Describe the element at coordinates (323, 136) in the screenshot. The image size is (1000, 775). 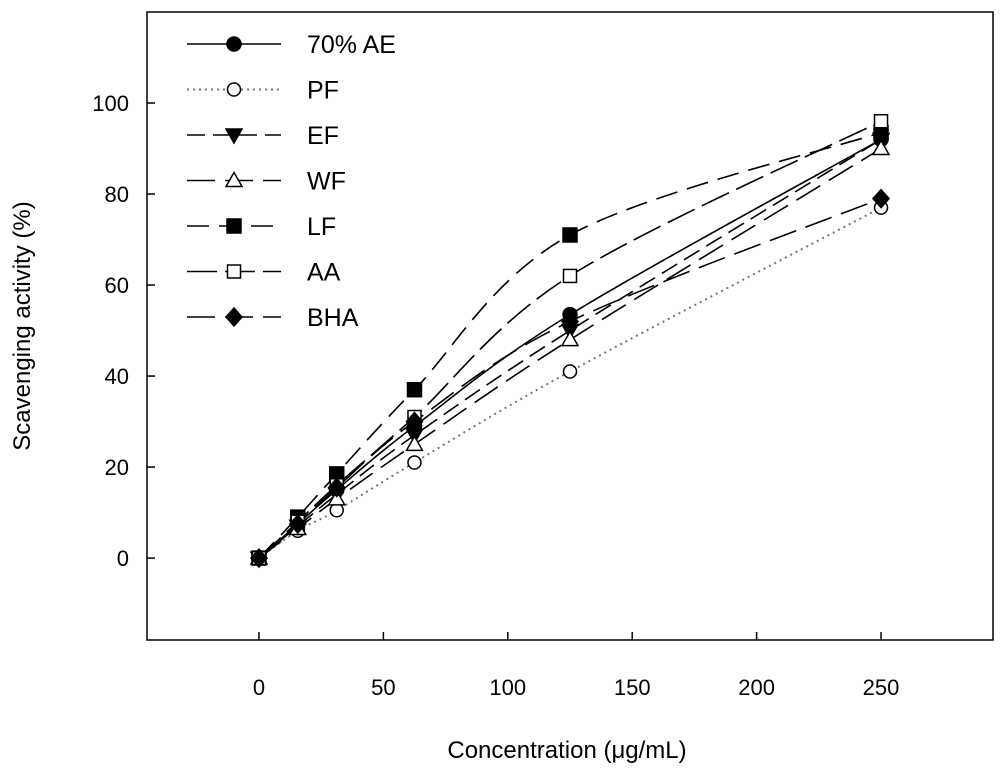
I see `legend-label: EF` at that location.